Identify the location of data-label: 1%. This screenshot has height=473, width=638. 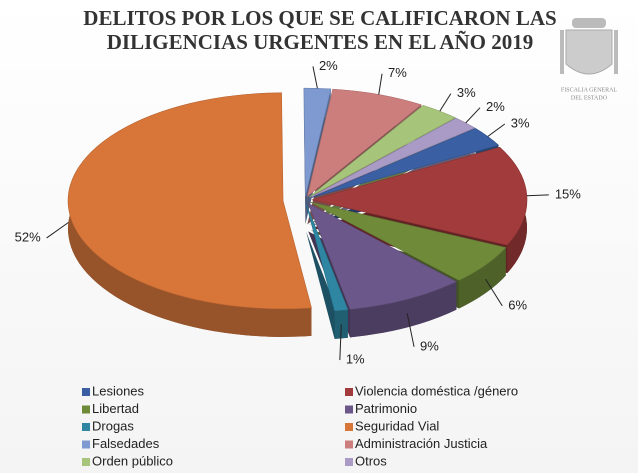
(355, 358).